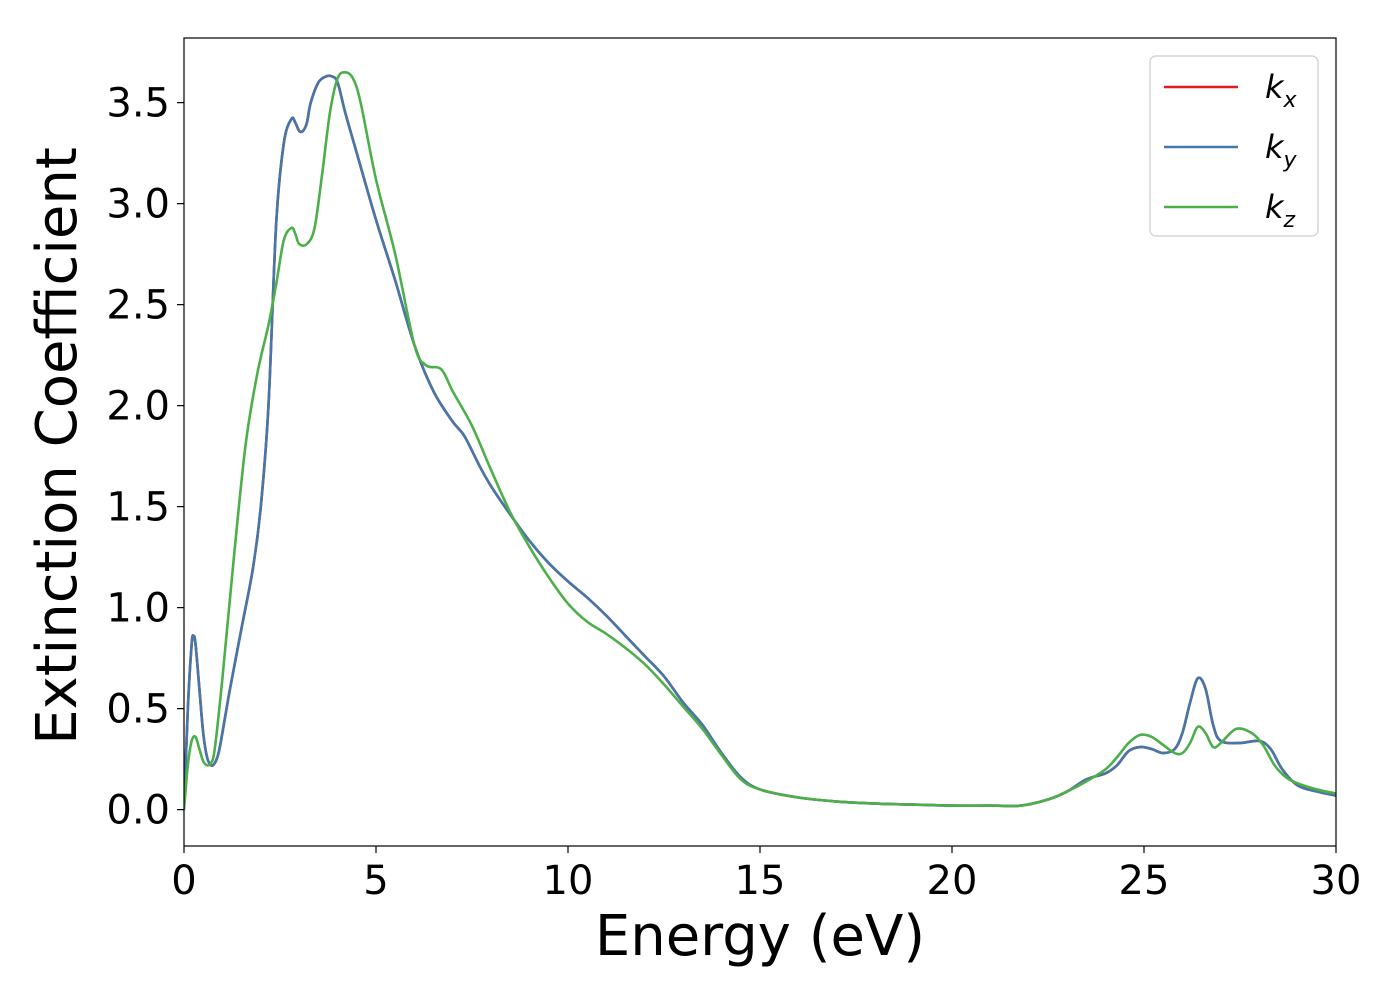  Describe the element at coordinates (1336, 881) in the screenshot. I see `x-tick-label: 30` at that location.